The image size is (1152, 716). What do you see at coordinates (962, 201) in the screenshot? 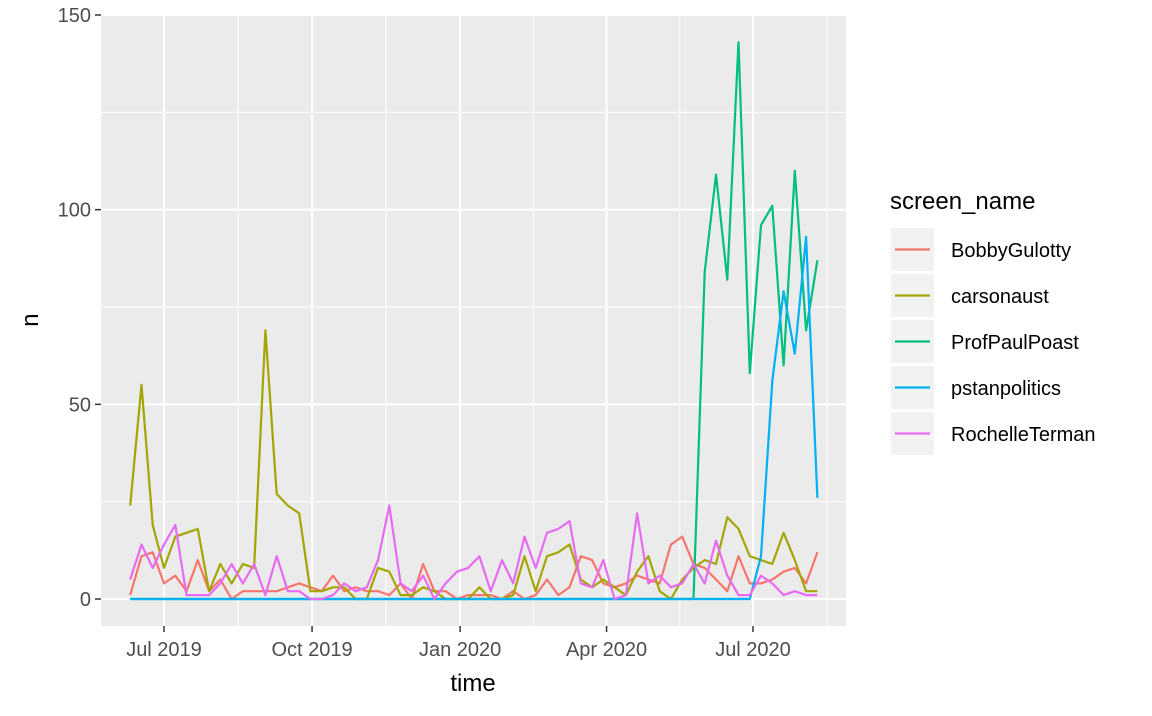
I see `legend-title: screen_name` at bounding box center [962, 201].